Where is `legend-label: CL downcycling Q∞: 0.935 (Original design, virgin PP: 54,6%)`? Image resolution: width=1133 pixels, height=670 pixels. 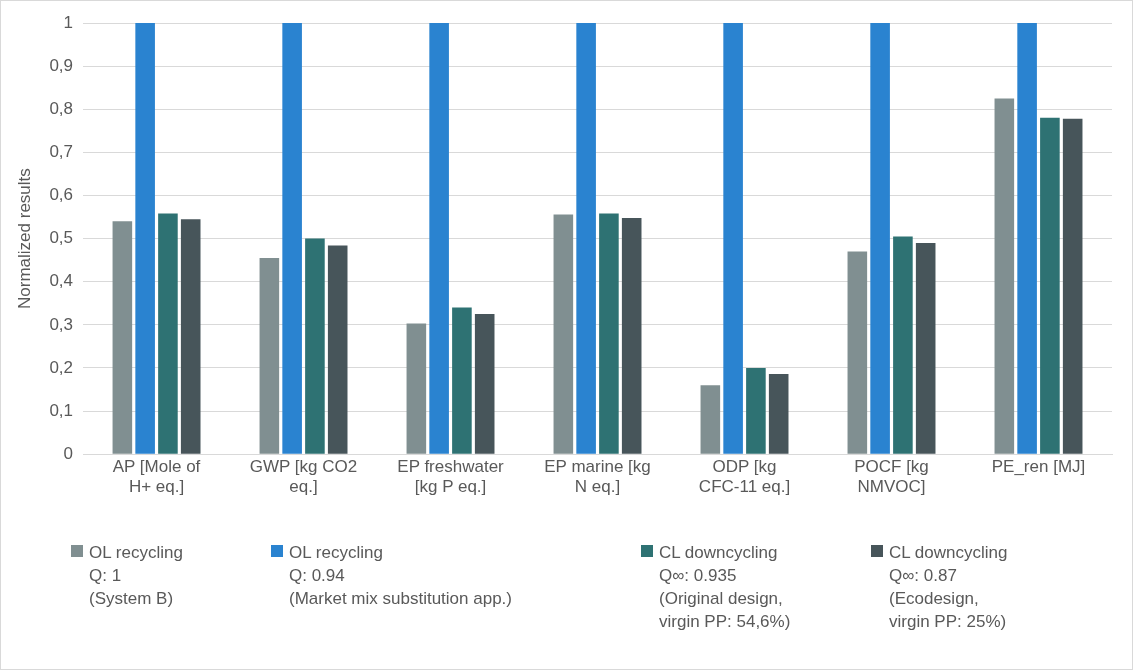
legend-label: CL downcycling Q∞: 0.935 (Original design, virgin PP: 54,6%) is located at coordinates (725, 587).